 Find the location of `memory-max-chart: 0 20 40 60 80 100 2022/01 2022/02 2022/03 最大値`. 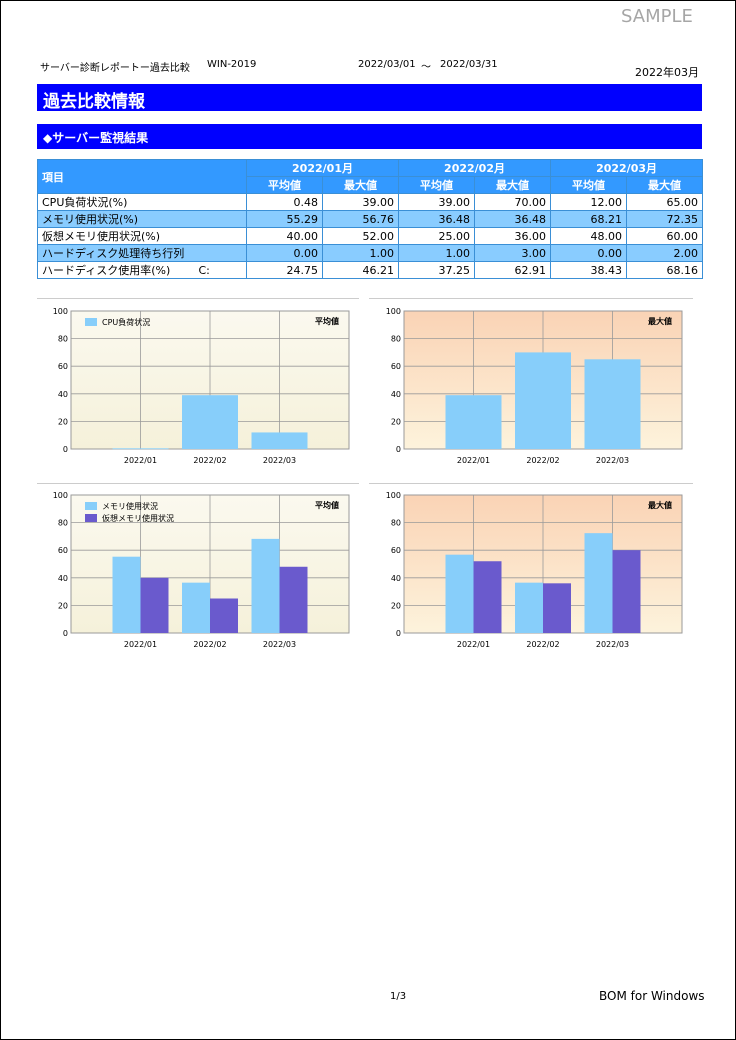

memory-max-chart: 0 20 40 60 80 100 2022/01 2022/02 2022/03 最大値 is located at coordinates (534, 570).